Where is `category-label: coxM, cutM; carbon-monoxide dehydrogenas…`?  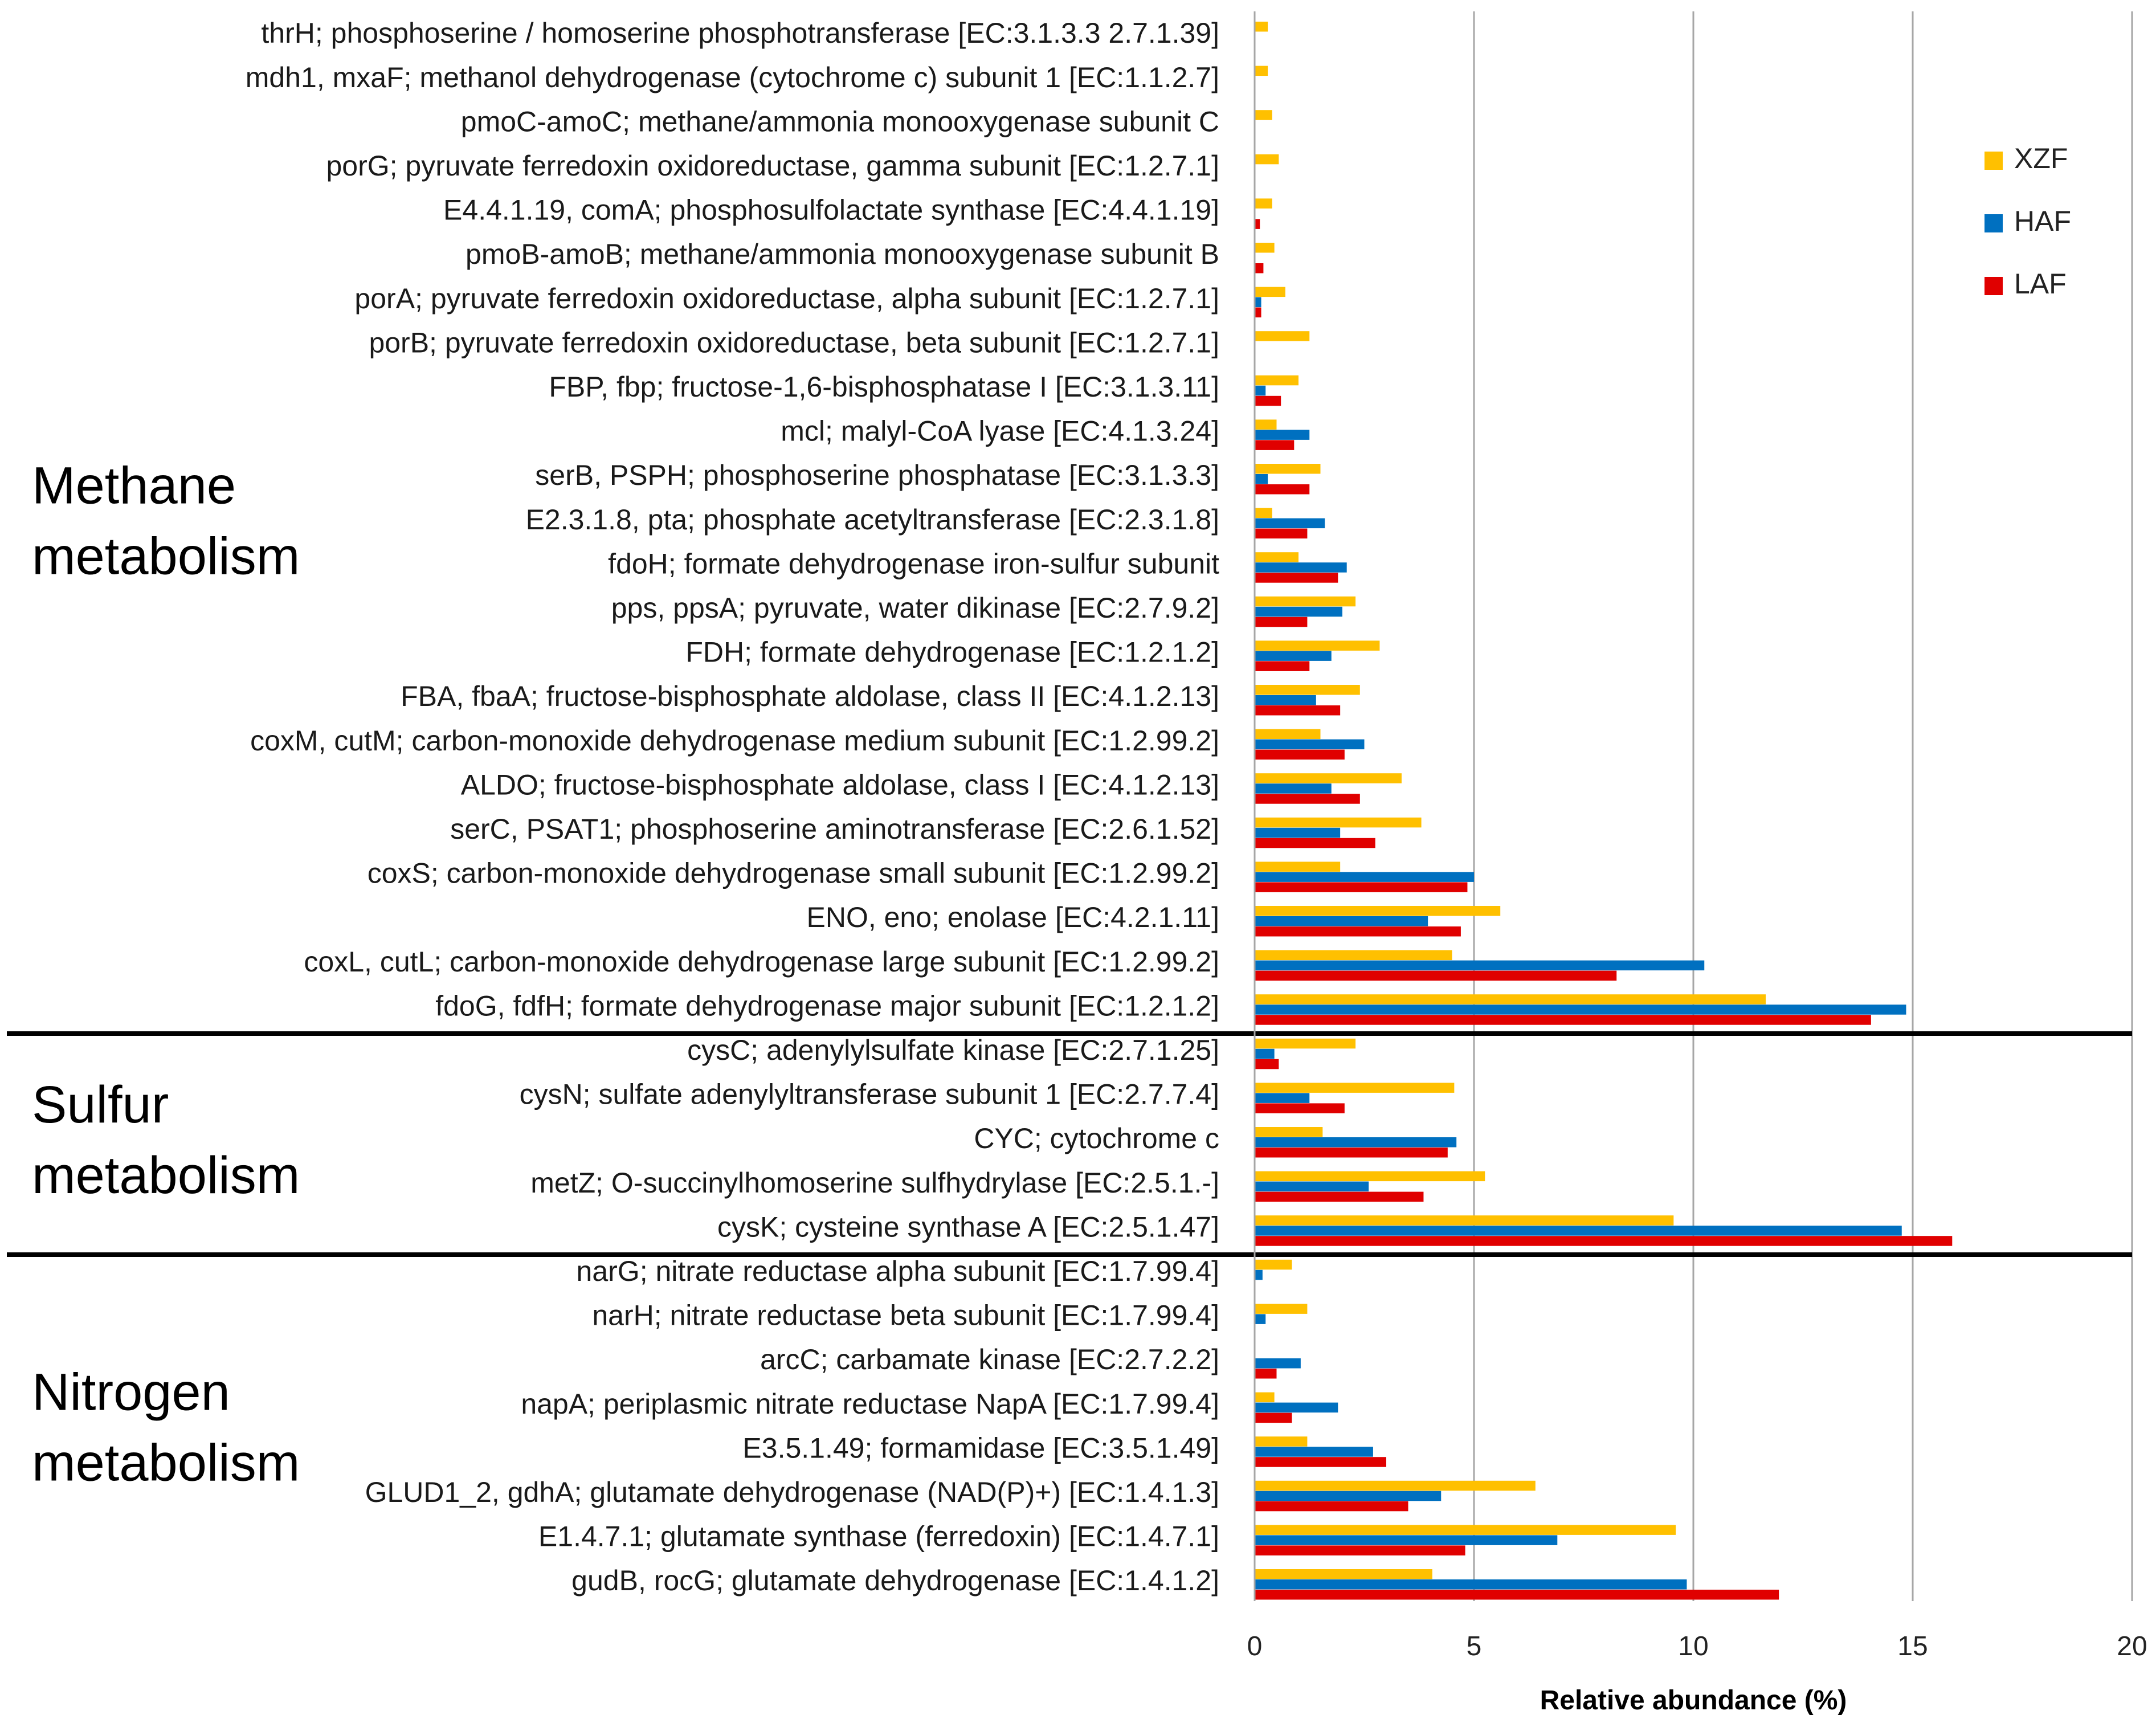 category-label: coxM, cutM; carbon-monoxide dehydrogenas… is located at coordinates (734, 741).